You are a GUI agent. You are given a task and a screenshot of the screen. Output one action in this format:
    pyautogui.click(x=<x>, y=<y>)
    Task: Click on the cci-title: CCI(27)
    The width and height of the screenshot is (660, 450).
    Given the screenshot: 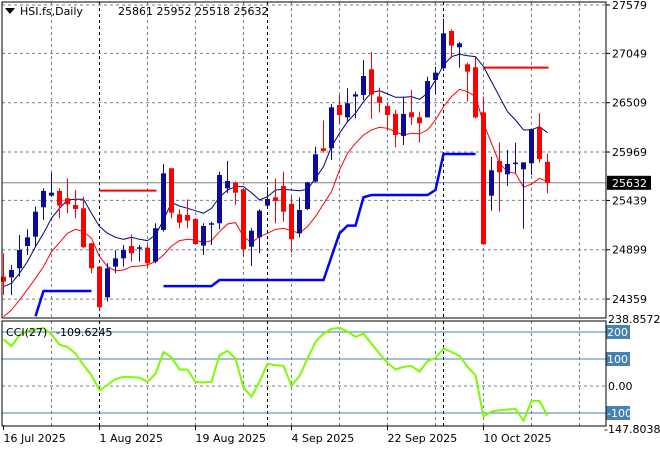 What is the action you would take?
    pyautogui.click(x=26, y=332)
    